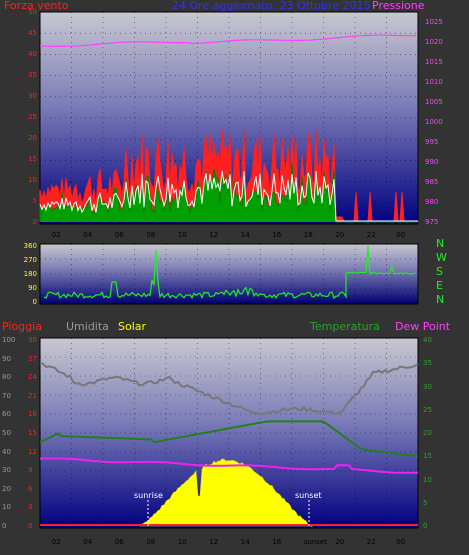  I want to click on wind-average-series, so click(228, 192).